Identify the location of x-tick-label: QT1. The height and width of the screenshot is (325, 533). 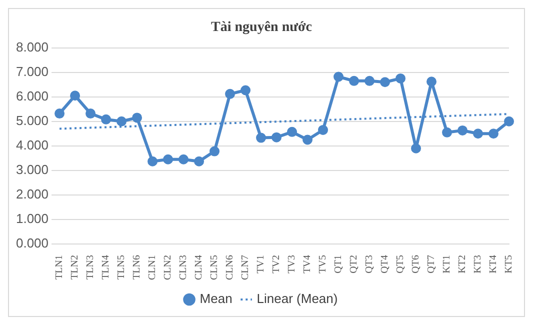
(338, 264).